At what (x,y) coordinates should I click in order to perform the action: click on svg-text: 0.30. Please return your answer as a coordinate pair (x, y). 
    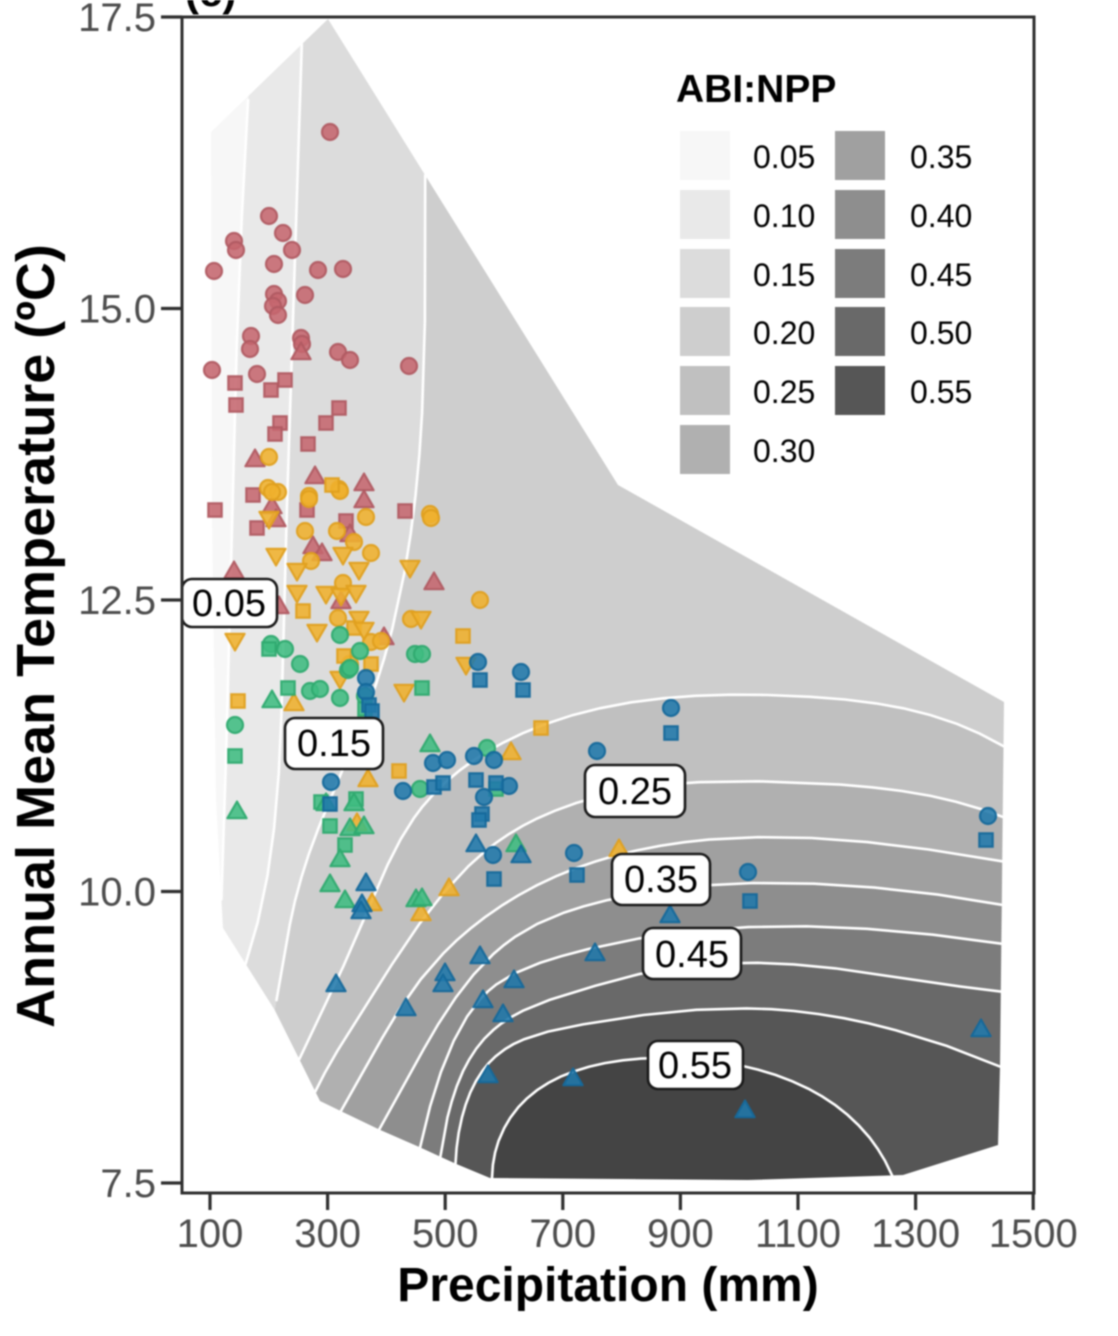
    Looking at the image, I should click on (784, 451).